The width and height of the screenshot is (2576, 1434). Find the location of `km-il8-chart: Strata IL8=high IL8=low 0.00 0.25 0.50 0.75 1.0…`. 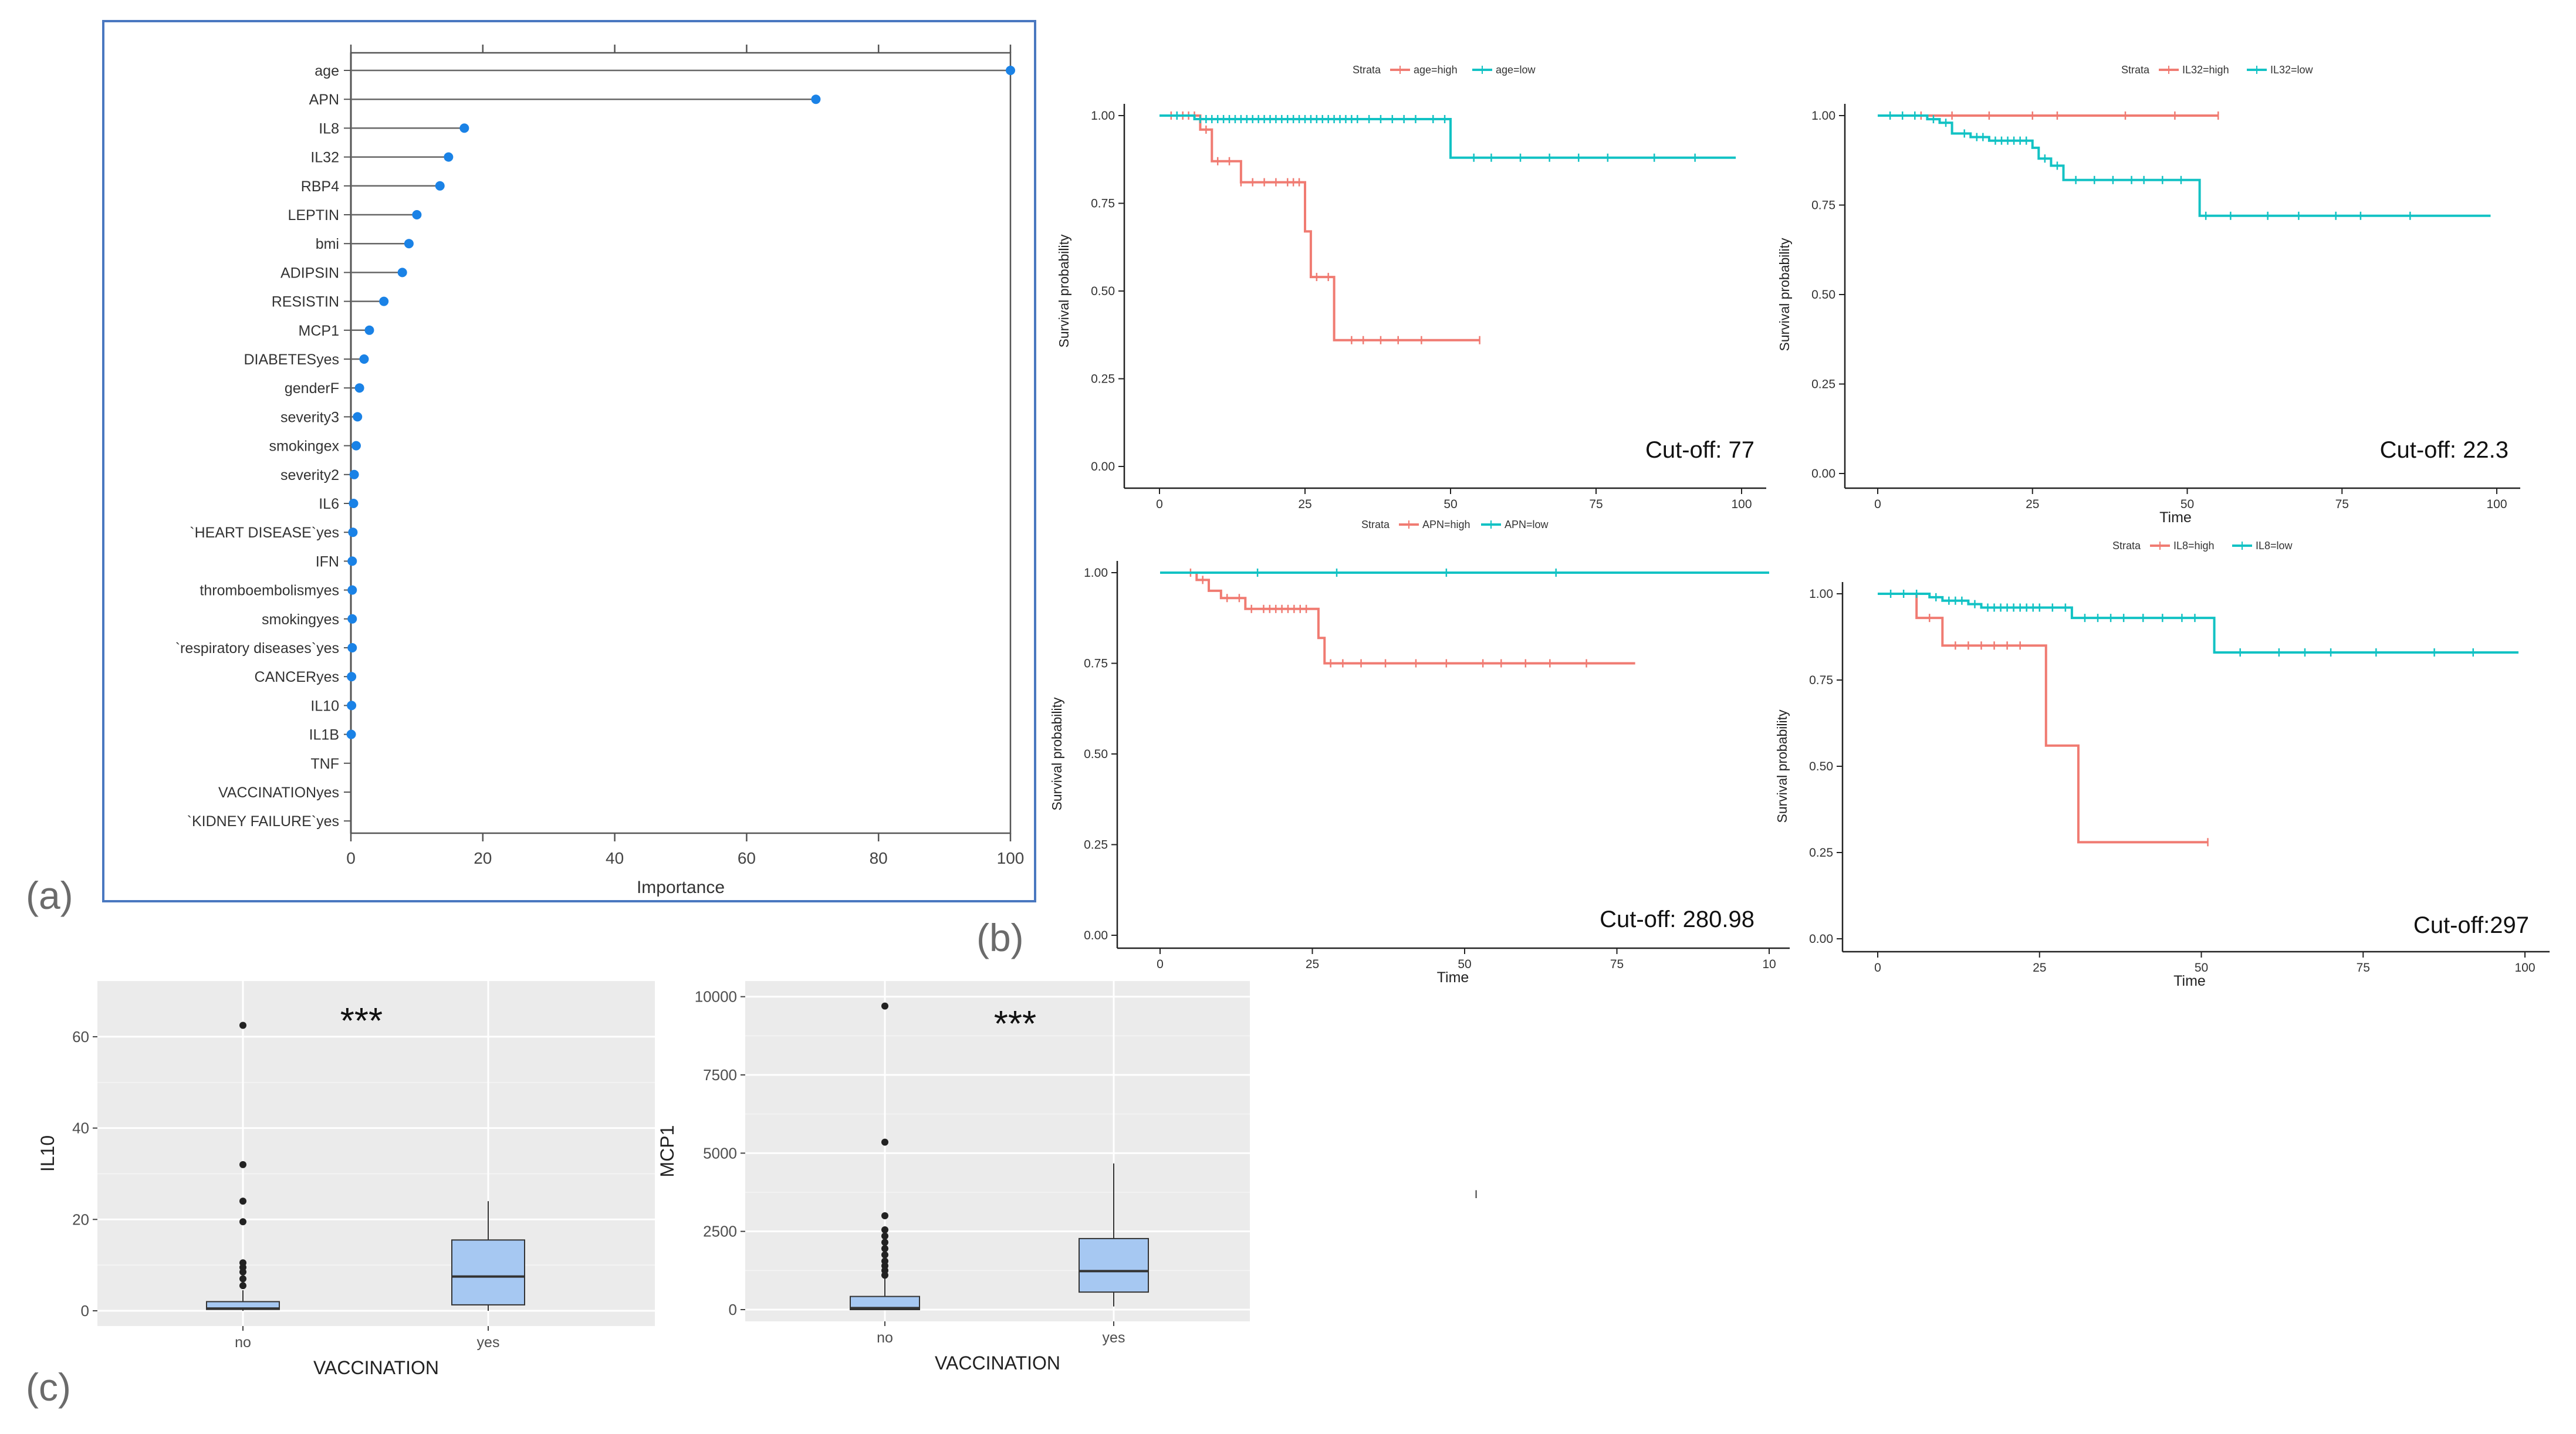

km-il8-chart: Strata IL8=high IL8=low 0.00 0.25 0.50 0.75 1.0… is located at coordinates (2162, 764).